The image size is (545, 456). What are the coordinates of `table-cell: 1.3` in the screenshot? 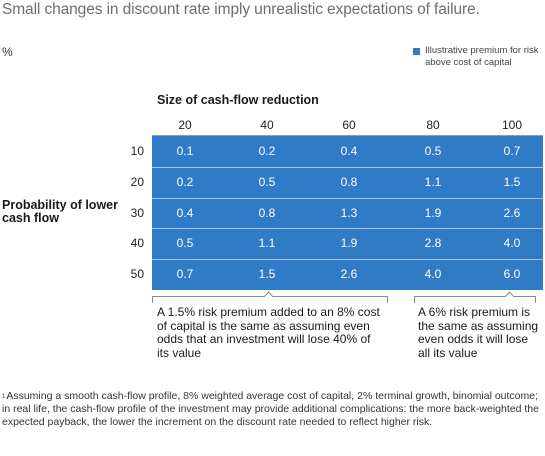 It's located at (349, 212).